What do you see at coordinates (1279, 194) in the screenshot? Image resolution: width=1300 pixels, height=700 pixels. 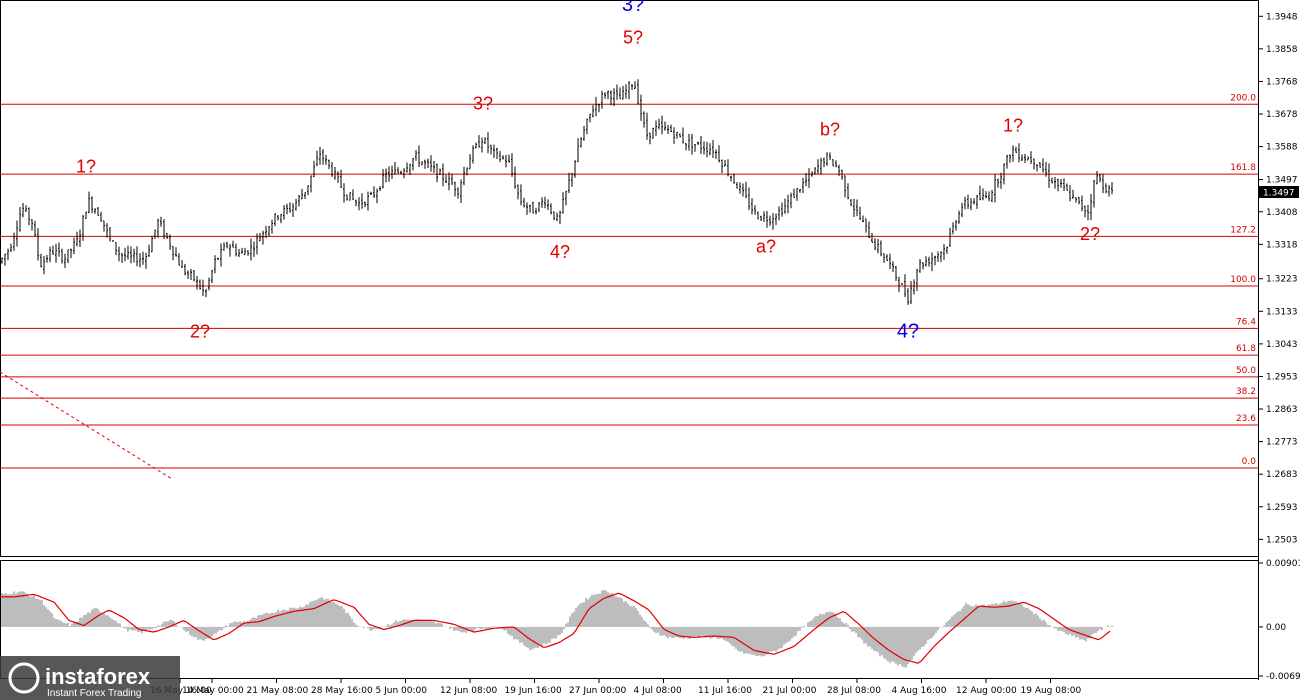 I see `current-price-label: 1.3497` at bounding box center [1279, 194].